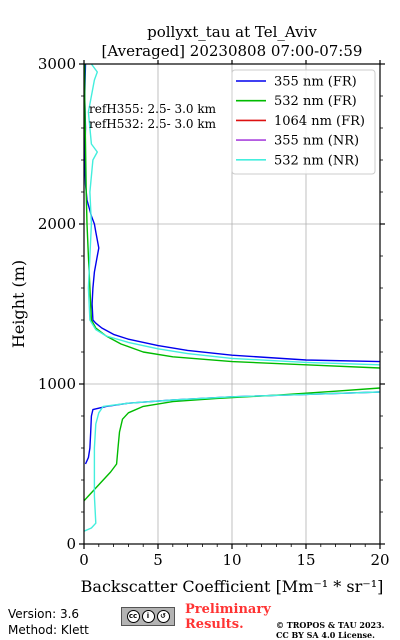  I want to click on legend-box, so click(303, 122).